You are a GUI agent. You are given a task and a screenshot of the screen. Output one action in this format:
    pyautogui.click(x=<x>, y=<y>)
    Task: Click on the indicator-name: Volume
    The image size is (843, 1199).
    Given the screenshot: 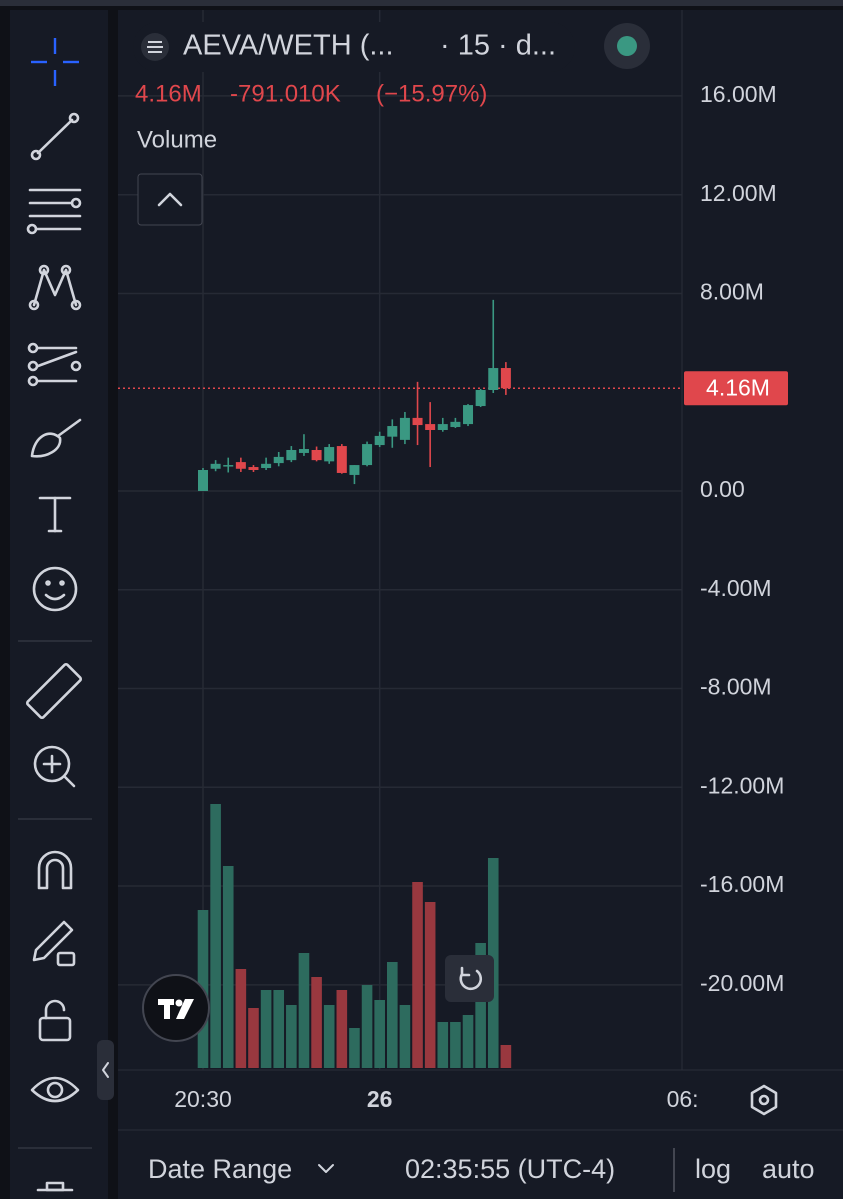 What is the action you would take?
    pyautogui.click(x=177, y=139)
    